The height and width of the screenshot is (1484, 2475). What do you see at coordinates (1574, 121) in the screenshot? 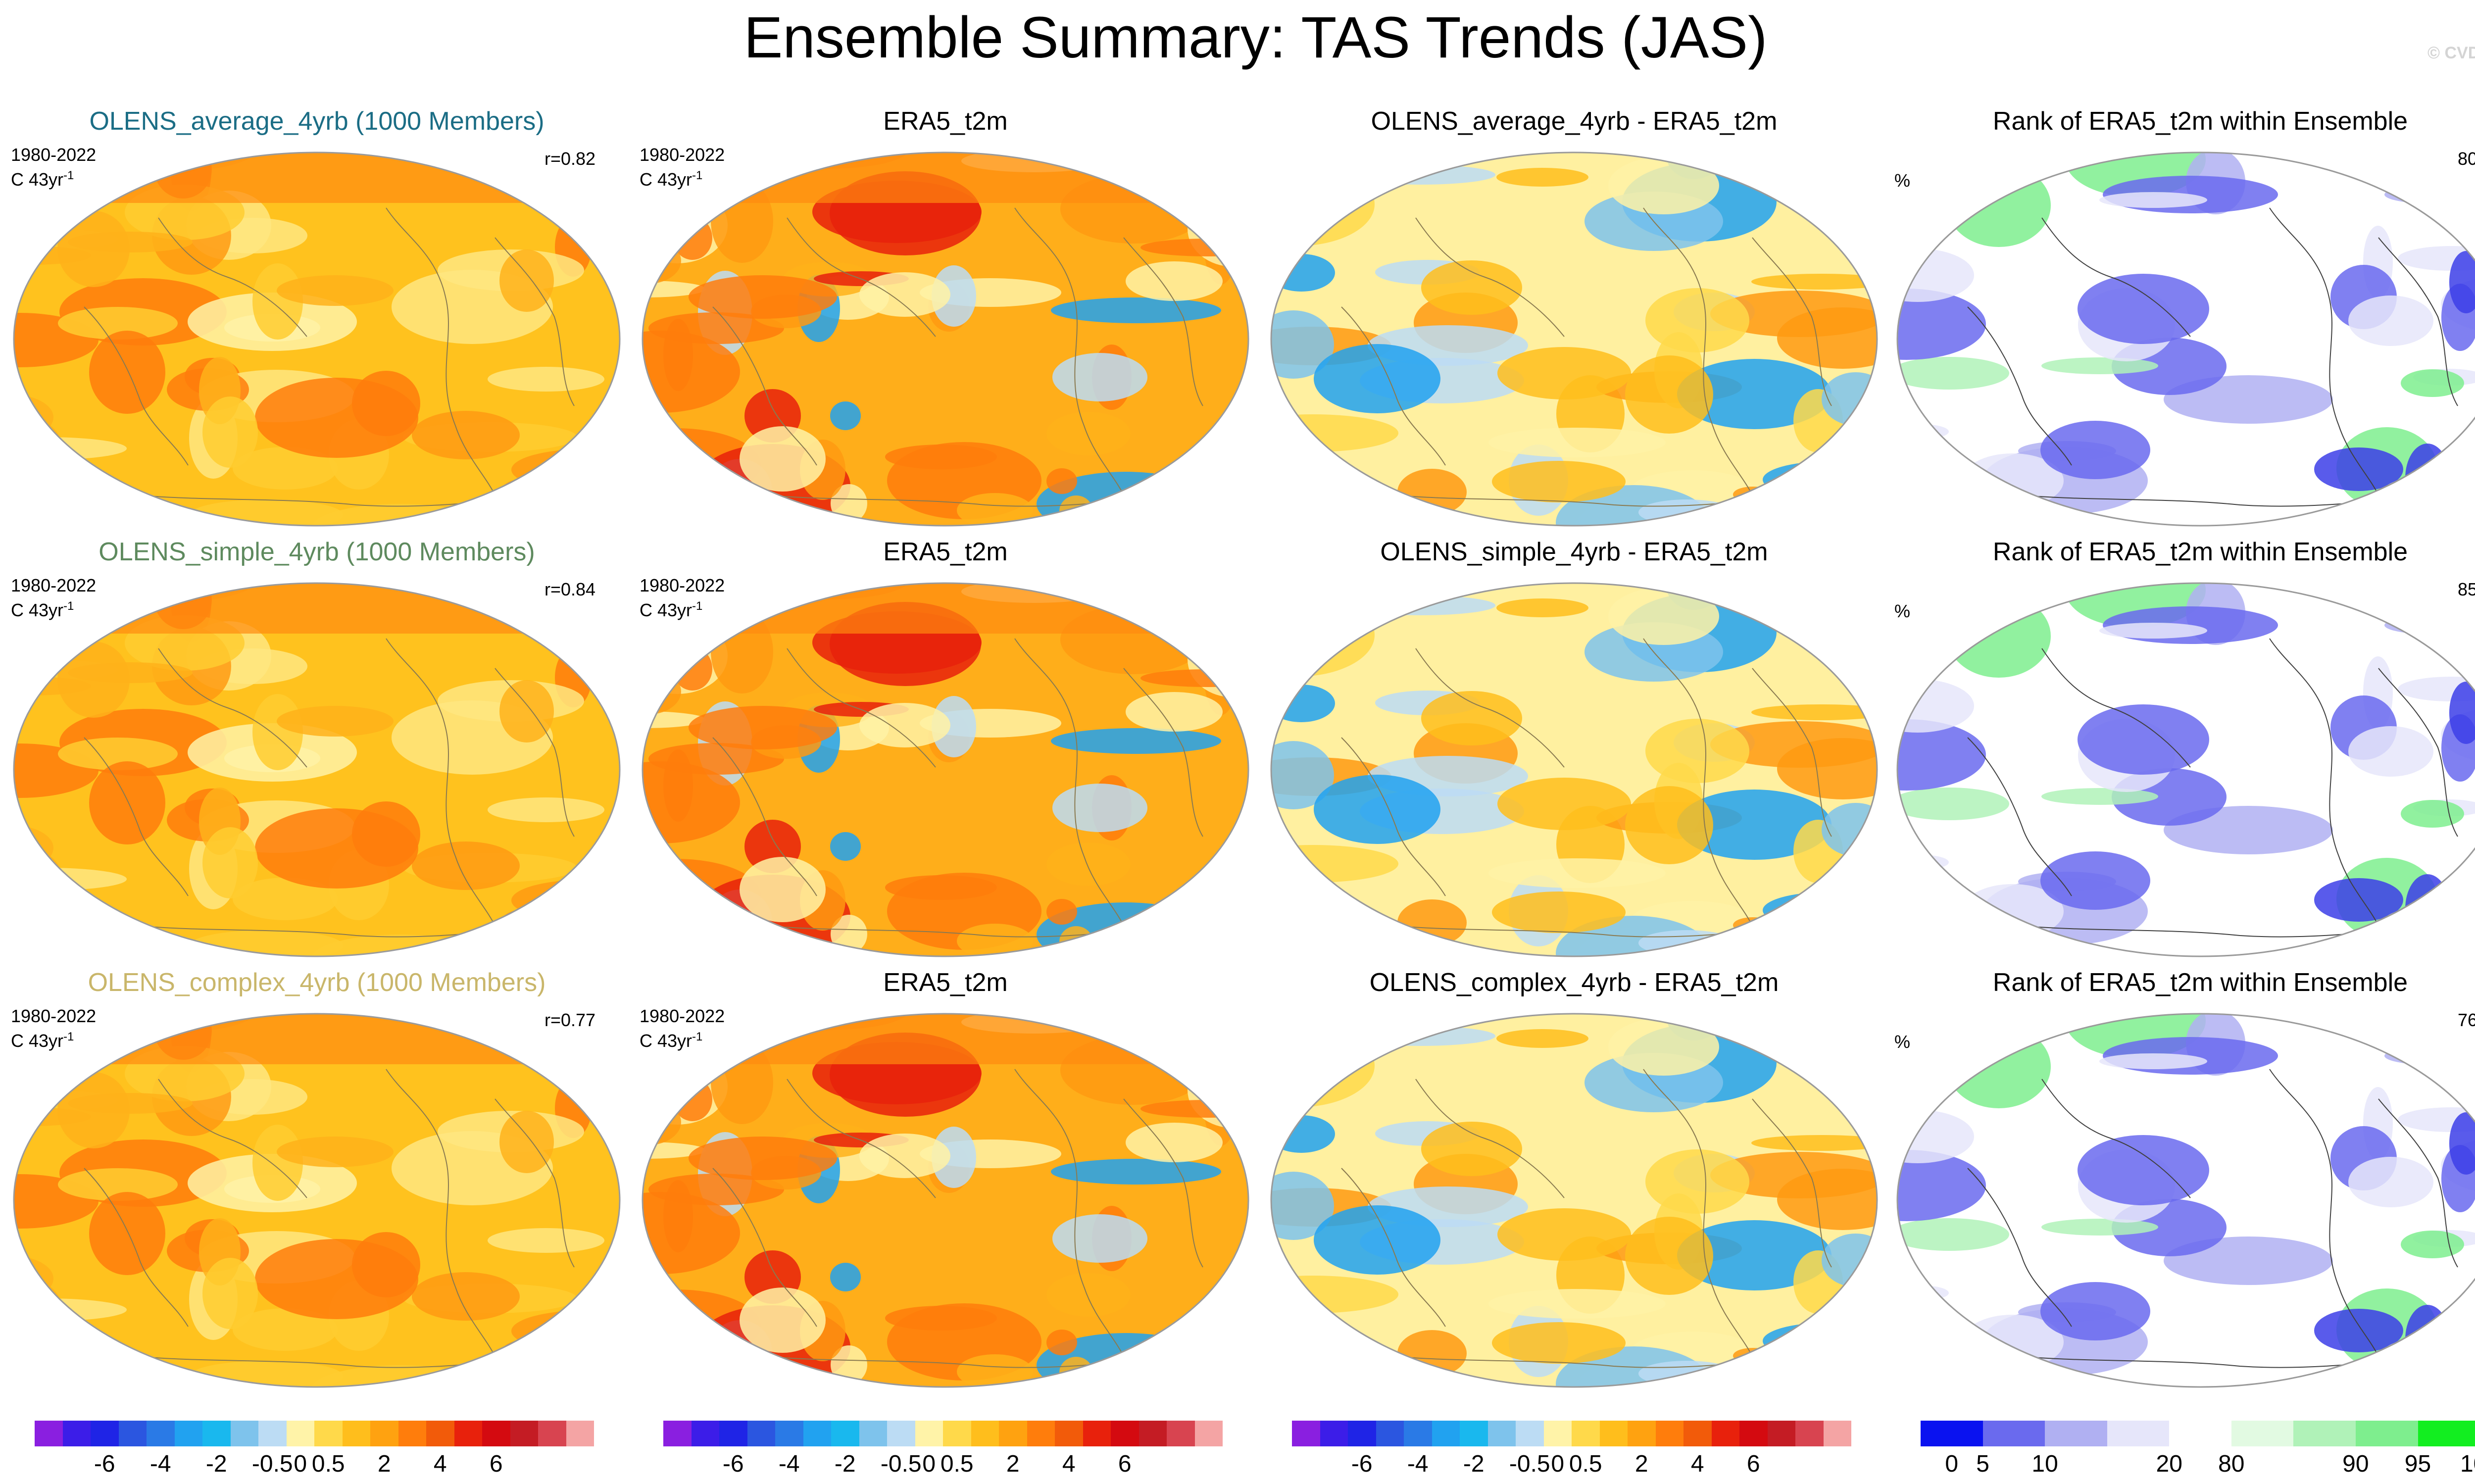
I see `diff-title: OLENS_average_4yrb - ERA5_t2m` at bounding box center [1574, 121].